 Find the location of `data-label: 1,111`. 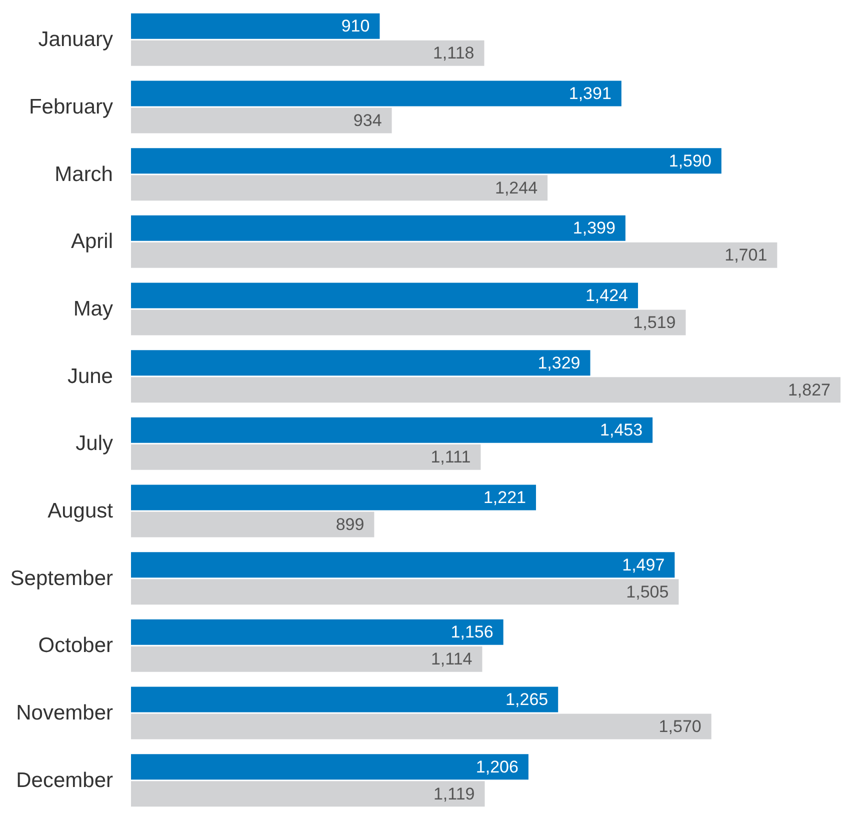

data-label: 1,111 is located at coordinates (450, 457).